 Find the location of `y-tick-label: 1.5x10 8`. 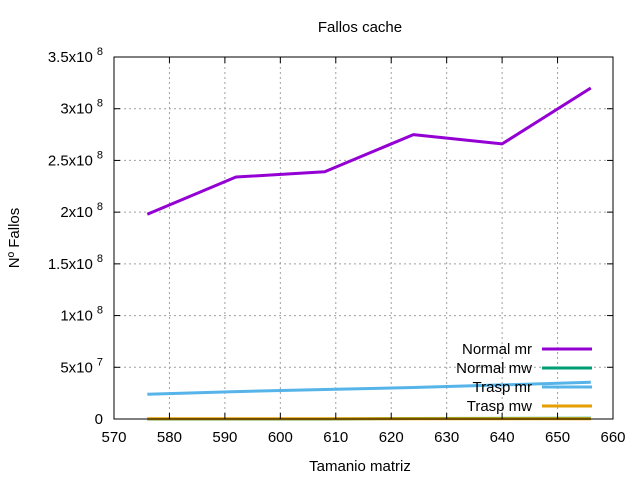

y-tick-label: 1.5x10 8 is located at coordinates (75, 263).